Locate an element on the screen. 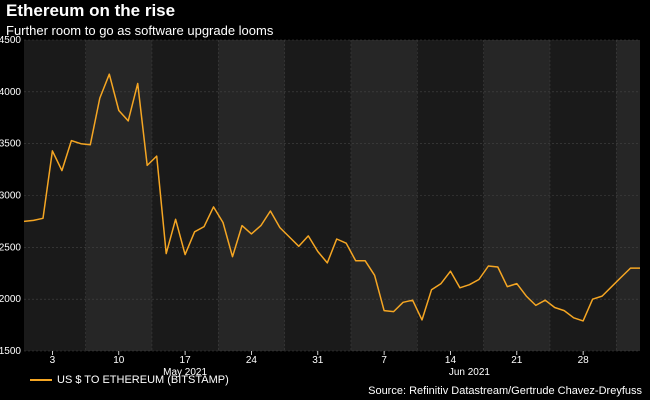 This screenshot has height=400, width=650. legend: US $ TO ETHEREUM (BITSTAMP) is located at coordinates (129, 380).